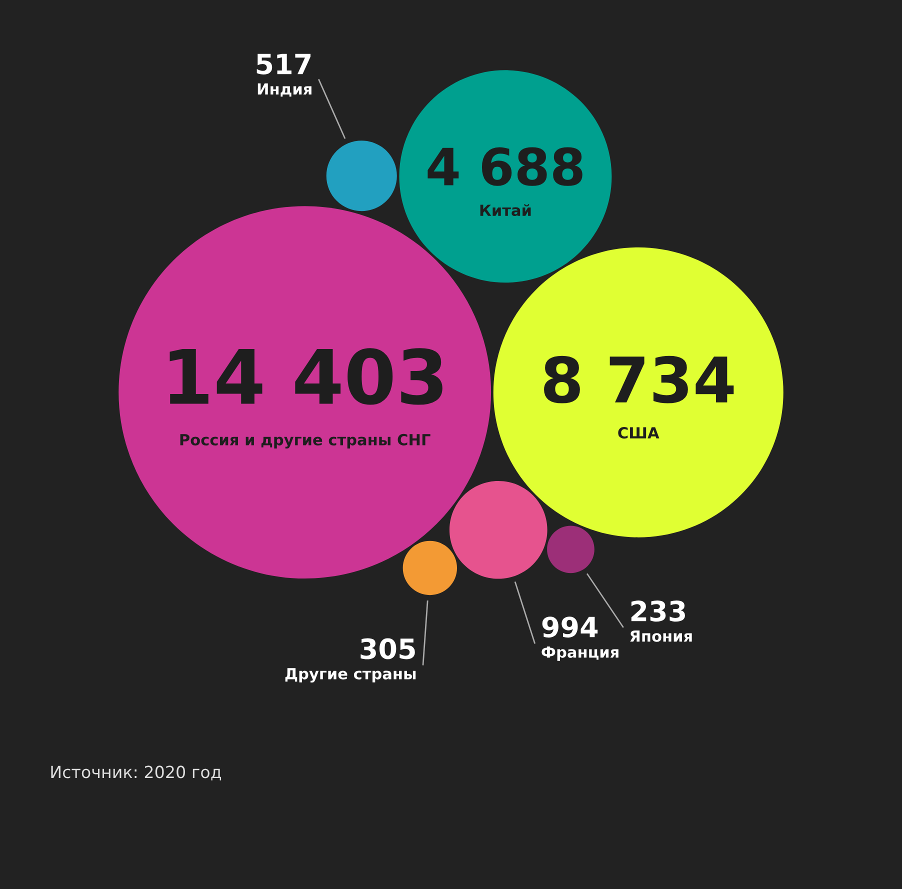 This screenshot has height=889, width=902. What do you see at coordinates (306, 376) in the screenshot?
I see `data-label: 14 403` at bounding box center [306, 376].